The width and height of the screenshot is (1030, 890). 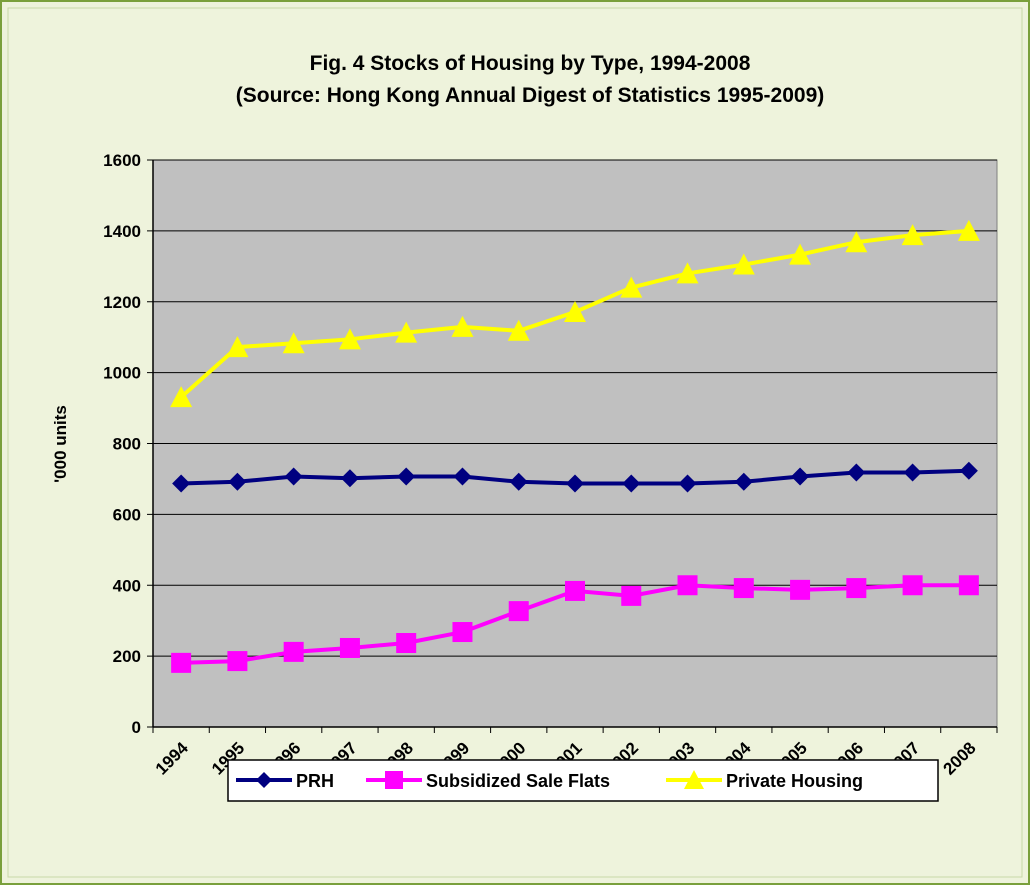 I want to click on y-tick-label: 1600, so click(x=122, y=160).